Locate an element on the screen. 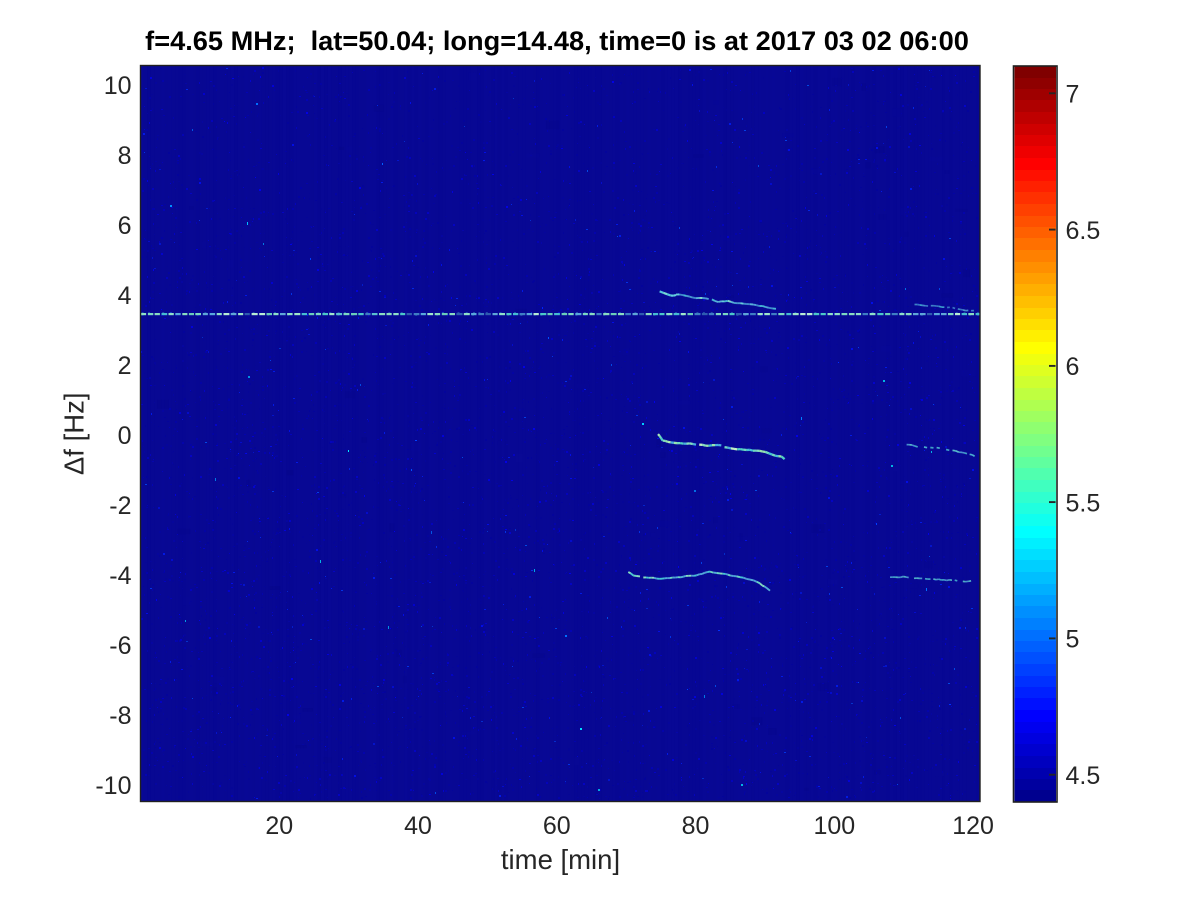 This screenshot has width=1200, height=900. svg-text: 100 is located at coordinates (834, 826).